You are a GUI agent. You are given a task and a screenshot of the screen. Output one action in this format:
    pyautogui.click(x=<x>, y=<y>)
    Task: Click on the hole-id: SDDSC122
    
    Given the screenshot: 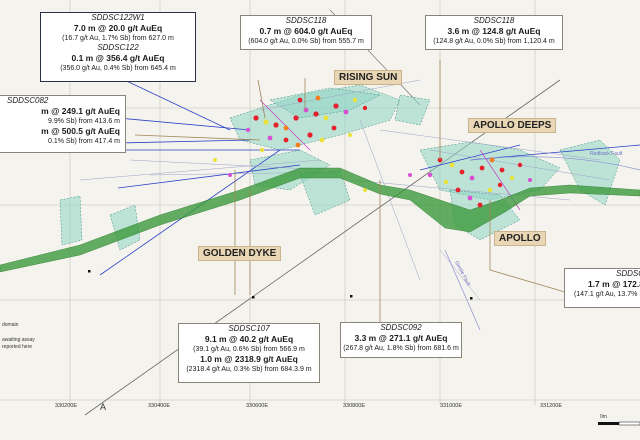 What is the action you would take?
    pyautogui.click(x=118, y=47)
    